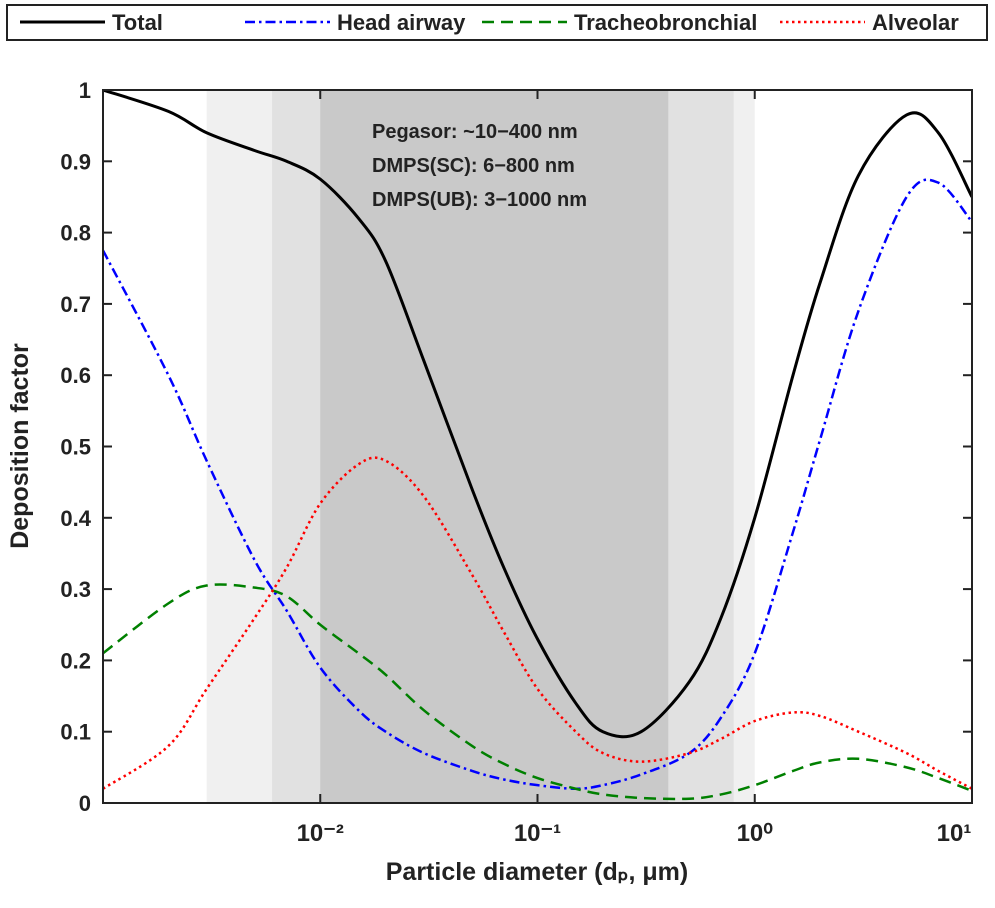 The height and width of the screenshot is (908, 995). What do you see at coordinates (75, 447) in the screenshot?
I see `y-tick-label: 0.5` at bounding box center [75, 447].